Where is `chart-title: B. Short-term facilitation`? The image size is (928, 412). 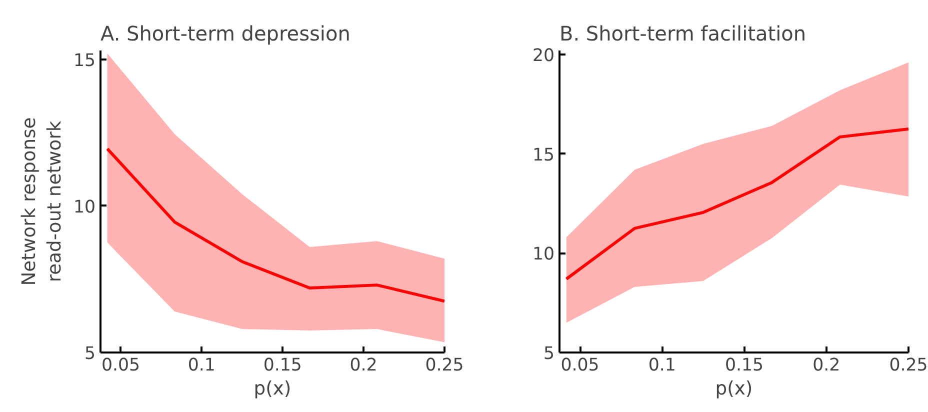
chart-title: B. Short-term facilitation is located at coordinates (683, 34).